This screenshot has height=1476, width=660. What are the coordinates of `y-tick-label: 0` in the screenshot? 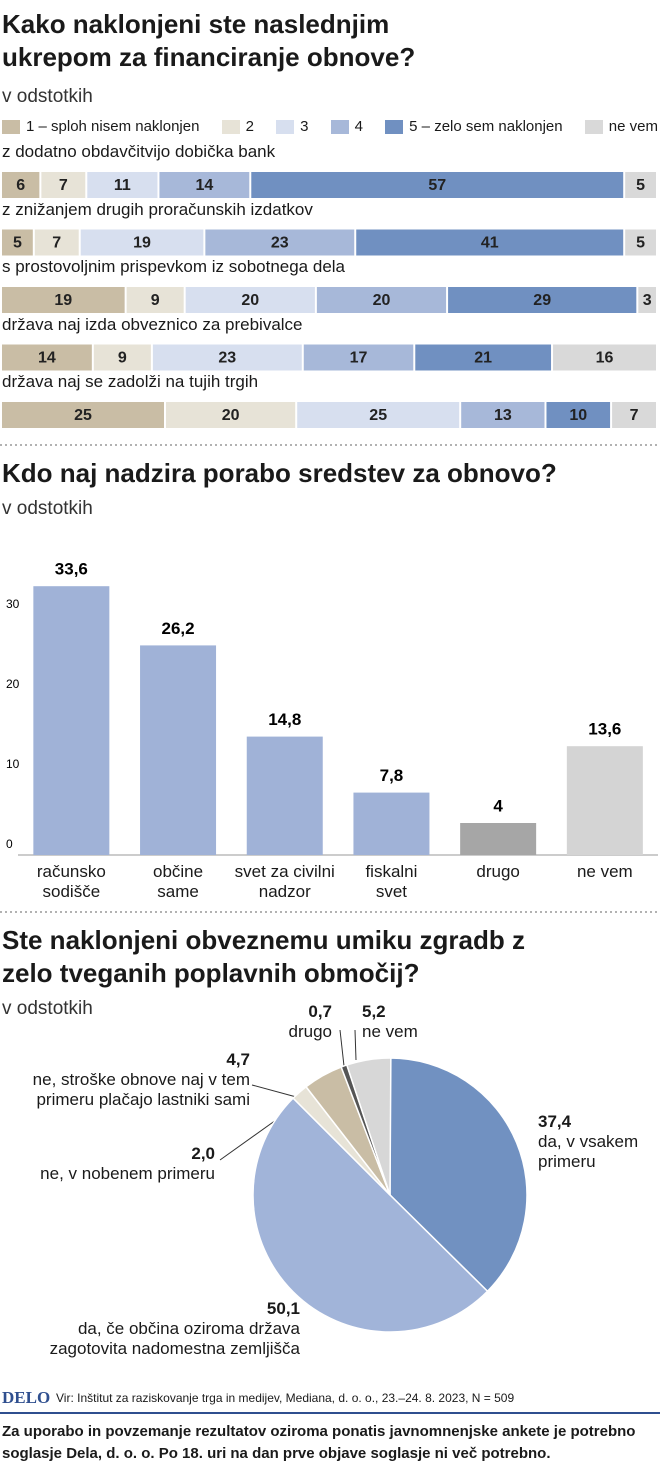 It's located at (9, 844).